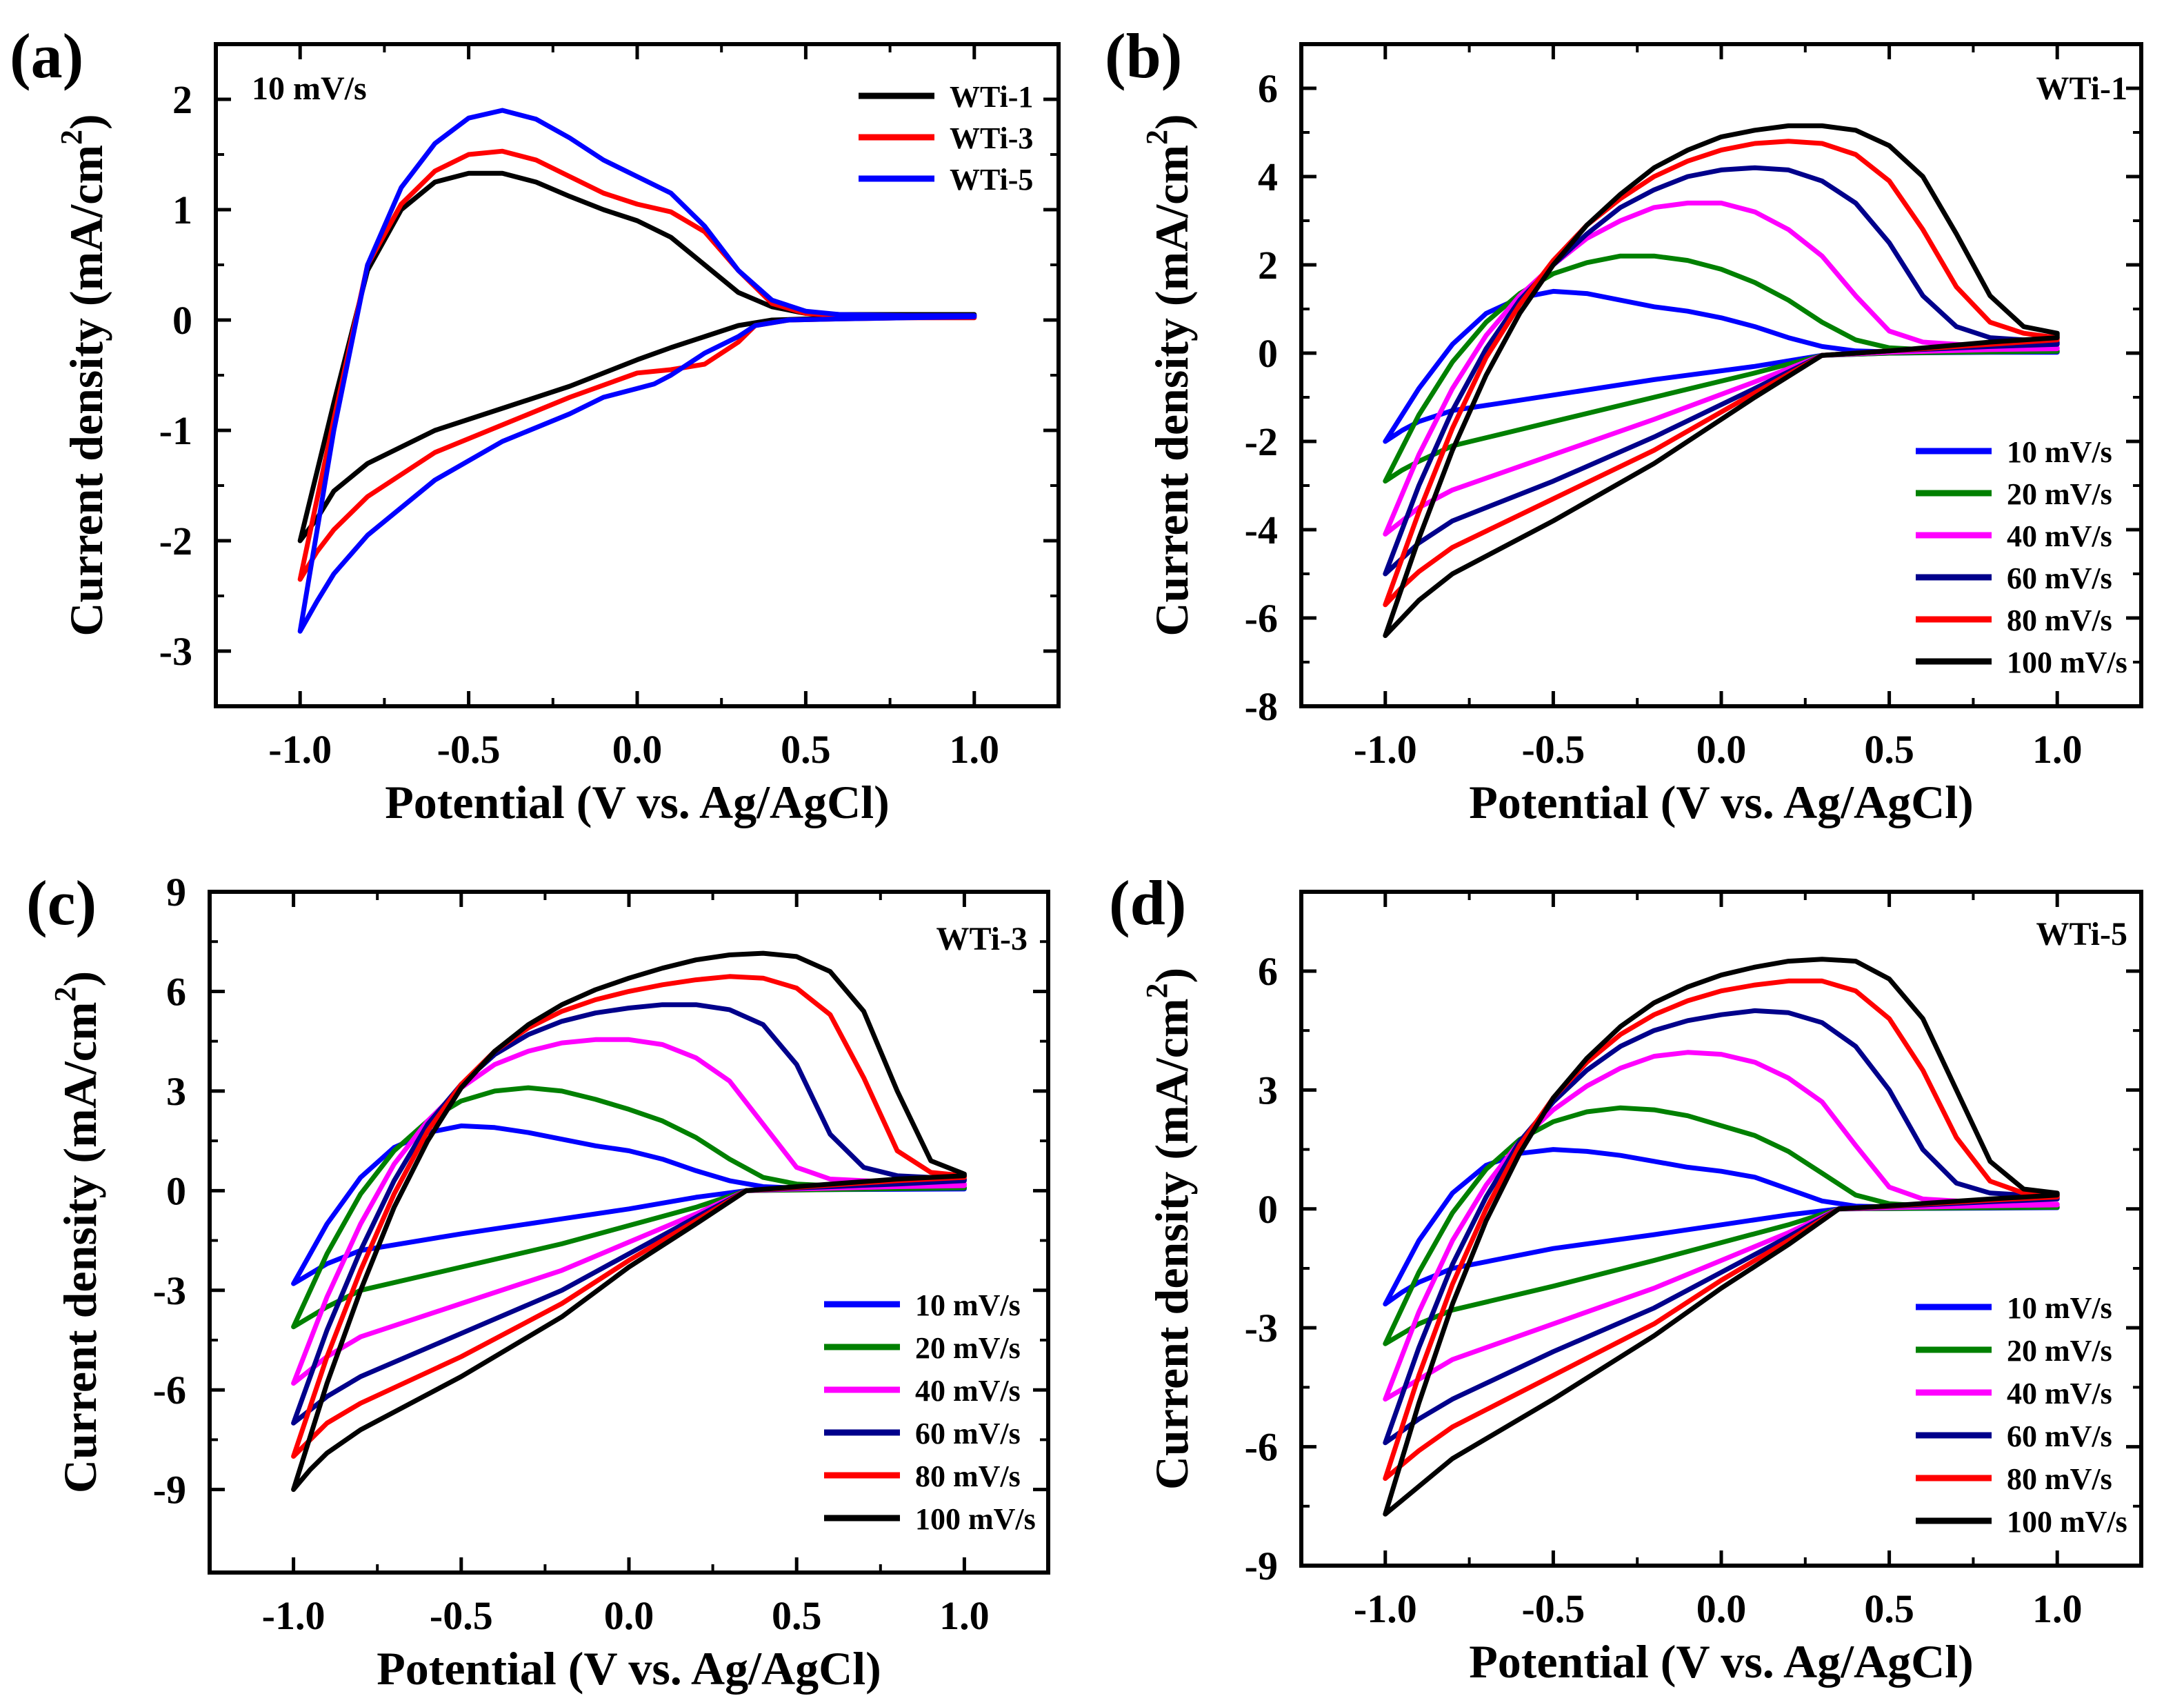 The height and width of the screenshot is (1696, 2184). I want to click on legend-label: WTi-3, so click(991, 138).